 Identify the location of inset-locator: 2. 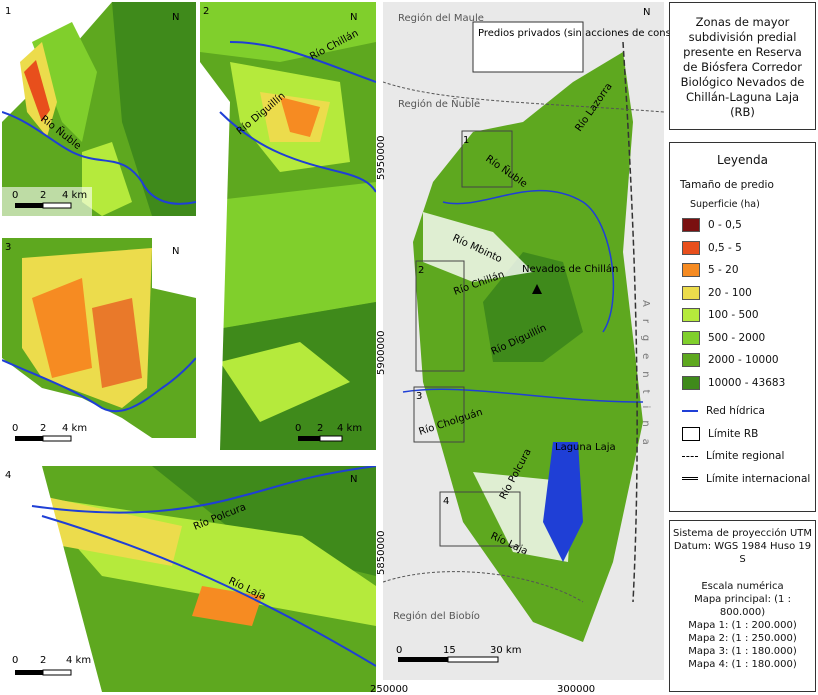
(421, 270).